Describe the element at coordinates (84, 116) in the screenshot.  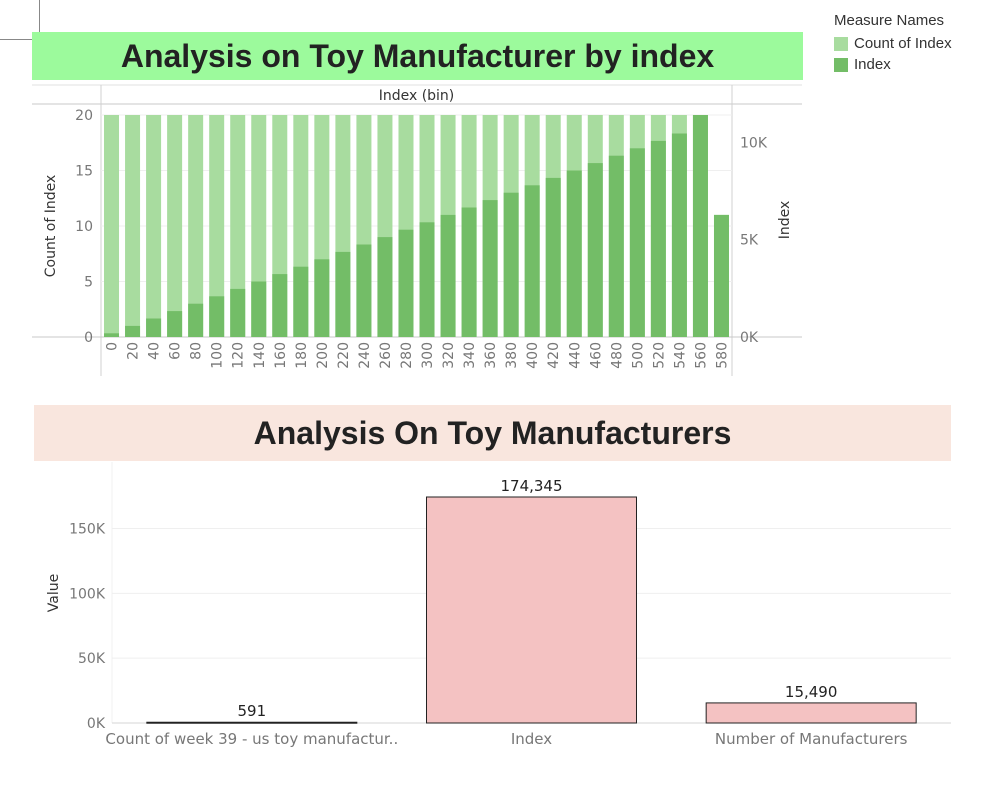
I see `y-tick-label: 20` at that location.